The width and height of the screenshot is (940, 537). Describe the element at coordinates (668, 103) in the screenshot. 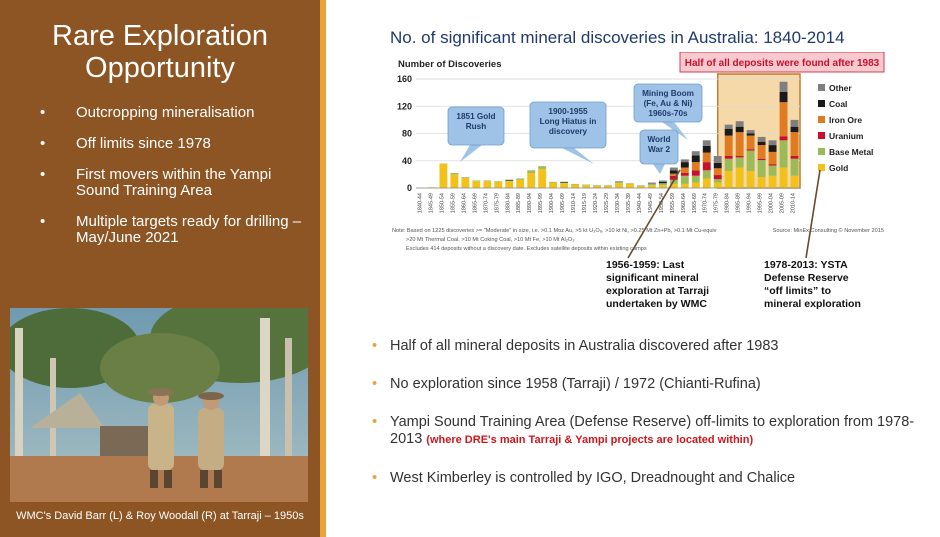

I see `callout-label: Mining Boom (Fe, Au & Ni) 1960s-70s` at that location.